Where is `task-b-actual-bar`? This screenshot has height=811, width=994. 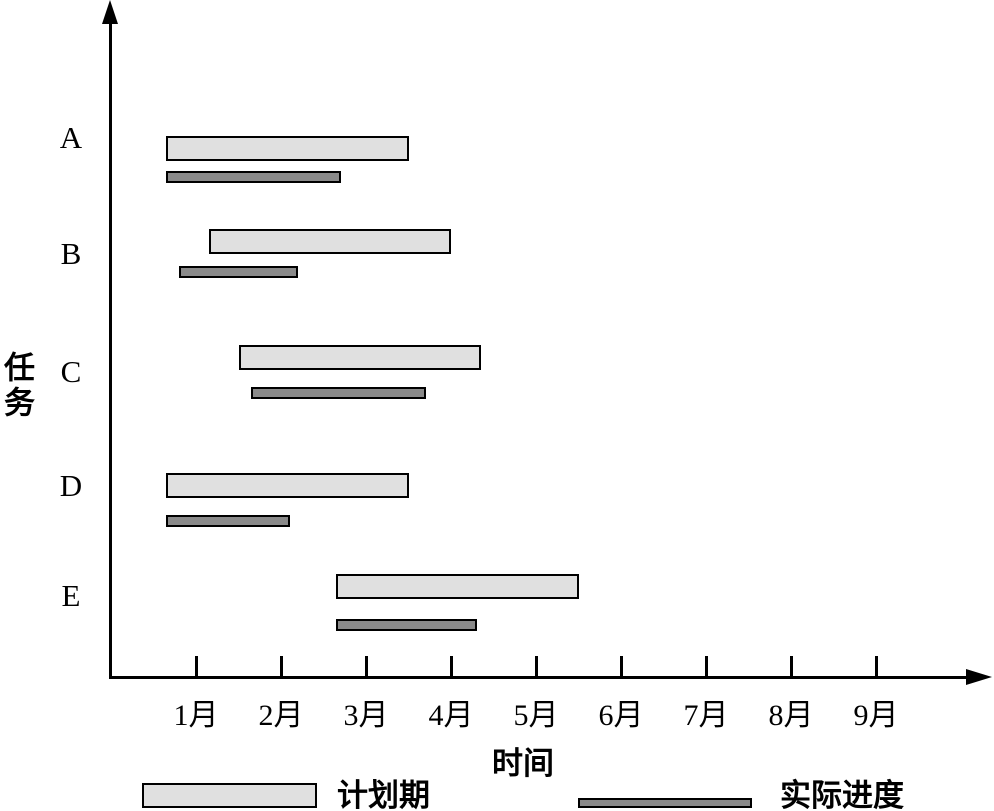 task-b-actual-bar is located at coordinates (238, 272).